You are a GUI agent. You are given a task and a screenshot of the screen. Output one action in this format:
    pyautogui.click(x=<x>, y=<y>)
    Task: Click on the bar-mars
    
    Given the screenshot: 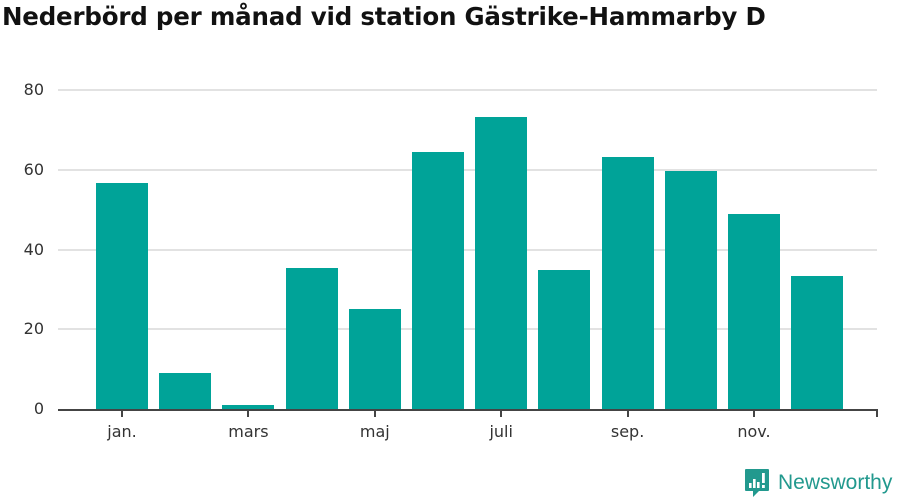 What is the action you would take?
    pyautogui.click(x=248, y=407)
    